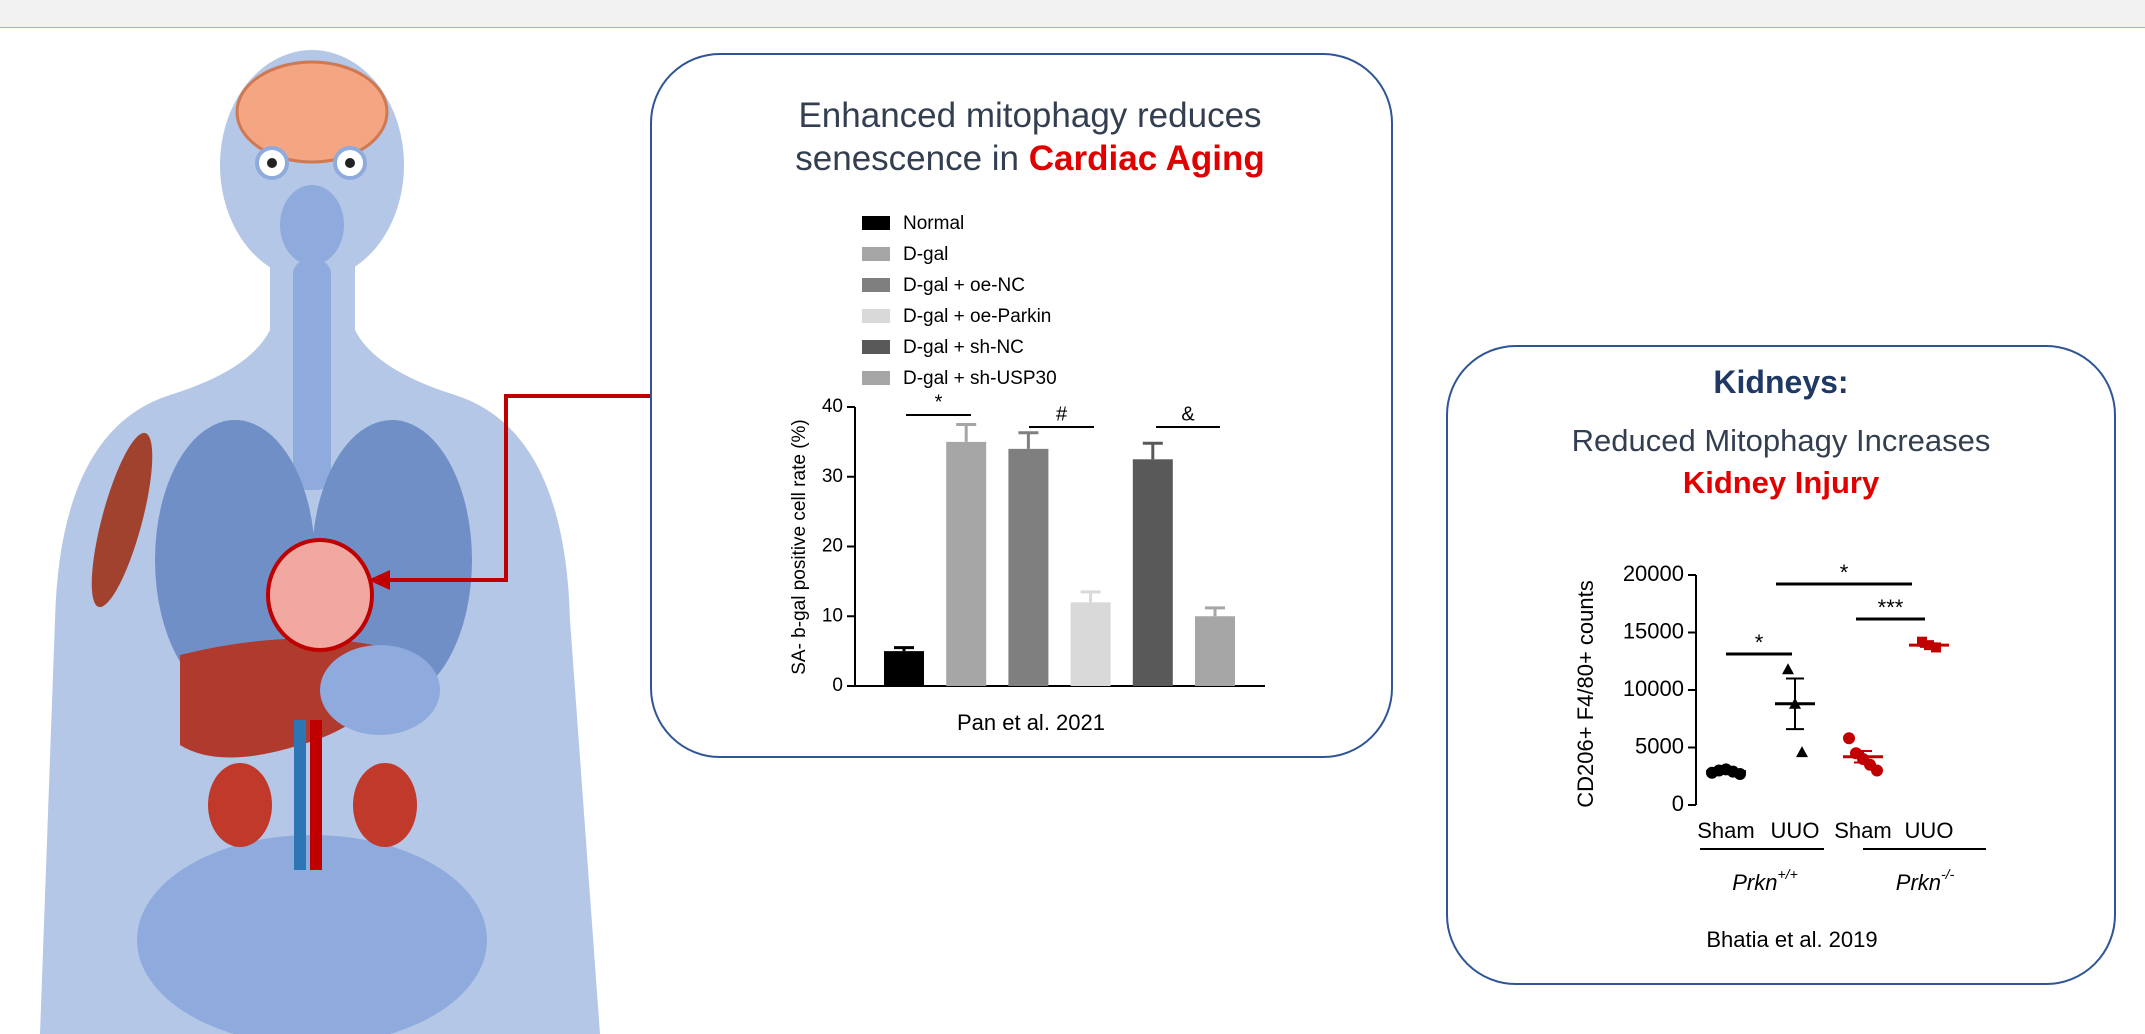 The width and height of the screenshot is (2145, 1034). What do you see at coordinates (380, 690) in the screenshot?
I see `stomach` at bounding box center [380, 690].